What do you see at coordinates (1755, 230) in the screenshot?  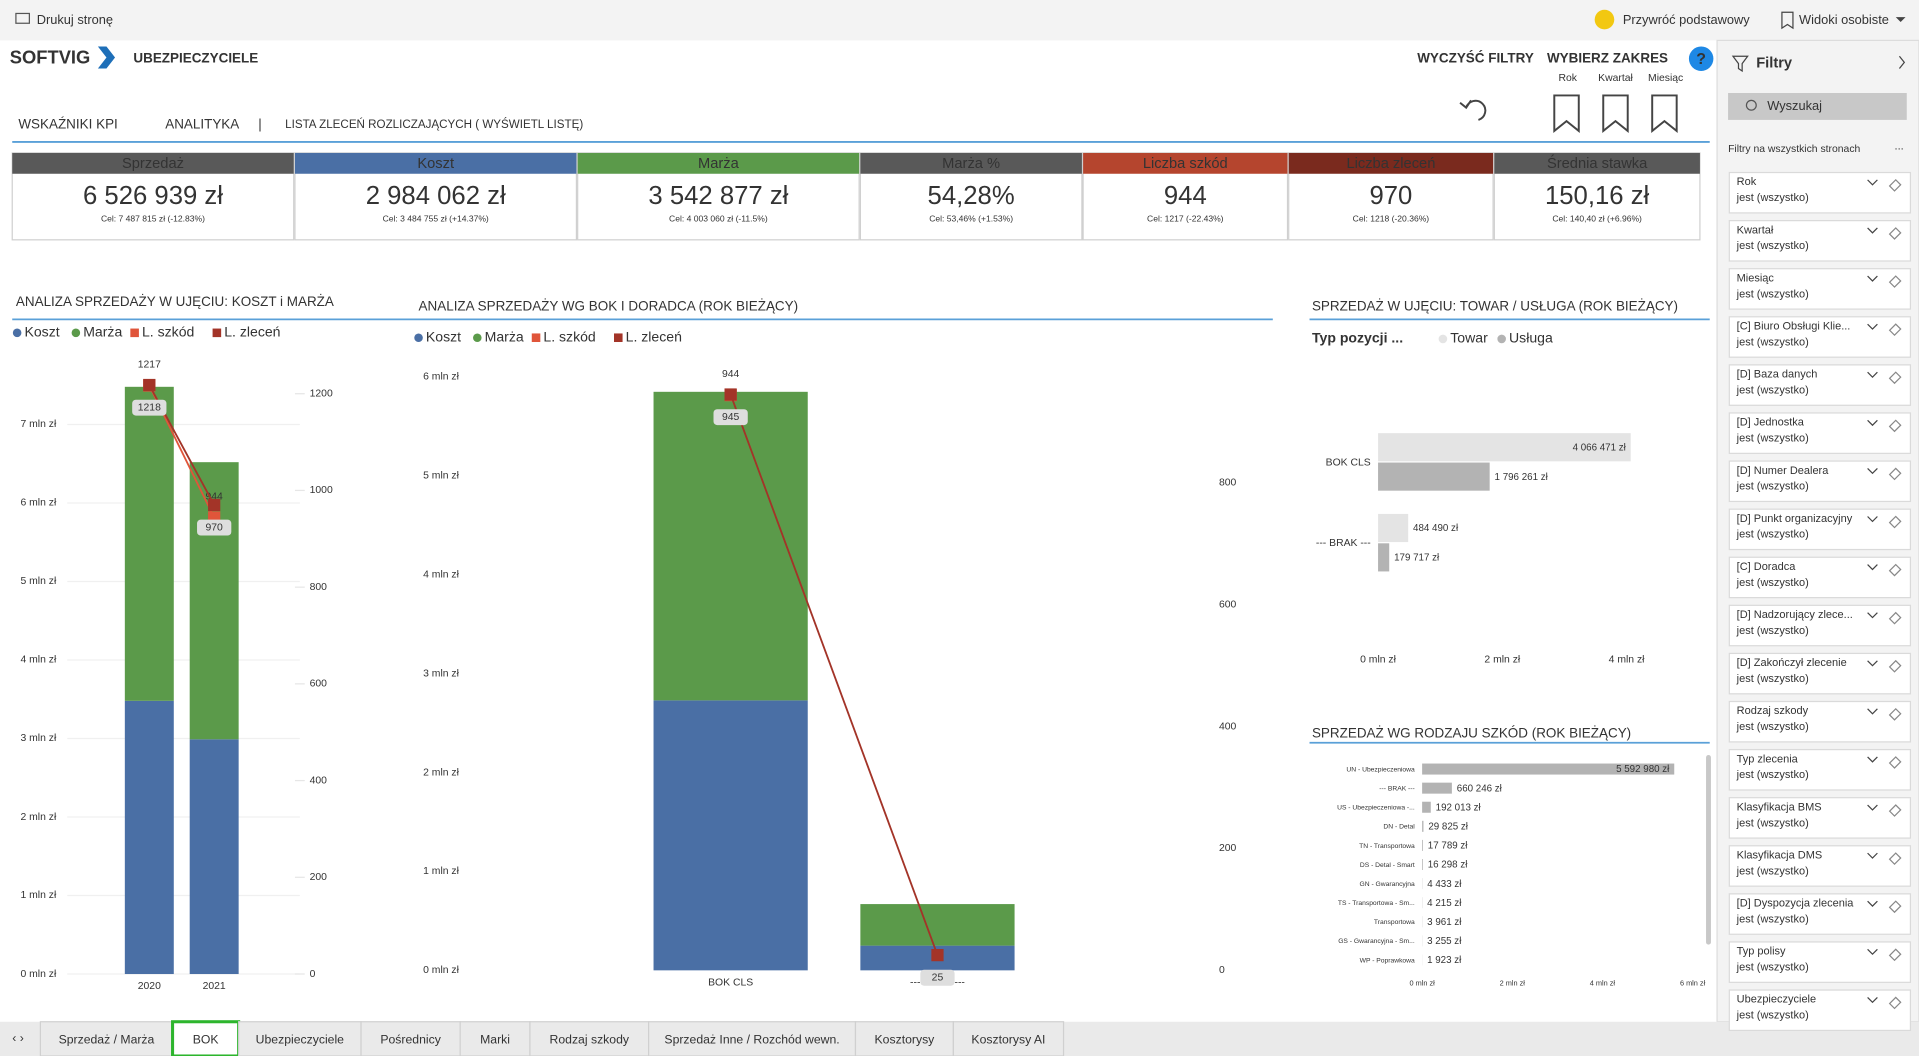 I see `filter-name: Kwartał` at bounding box center [1755, 230].